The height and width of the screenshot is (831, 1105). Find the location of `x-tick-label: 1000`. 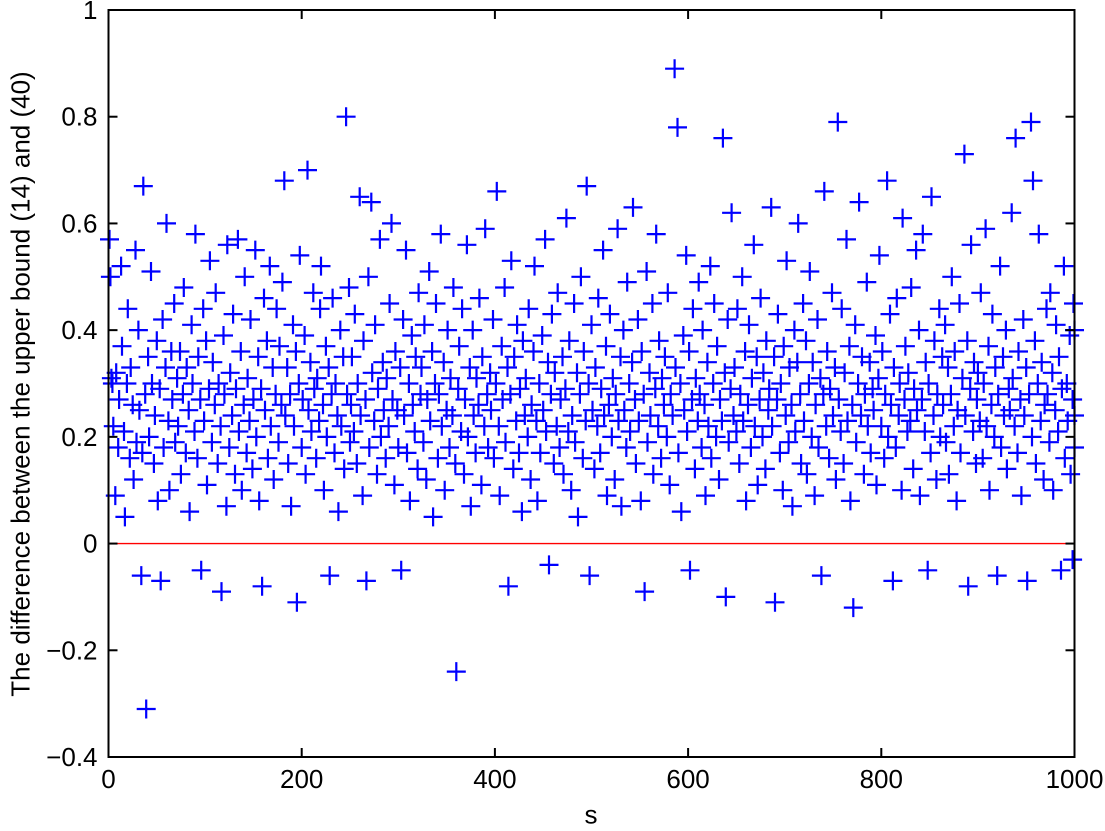

x-tick-label: 1000 is located at coordinates (1075, 779).